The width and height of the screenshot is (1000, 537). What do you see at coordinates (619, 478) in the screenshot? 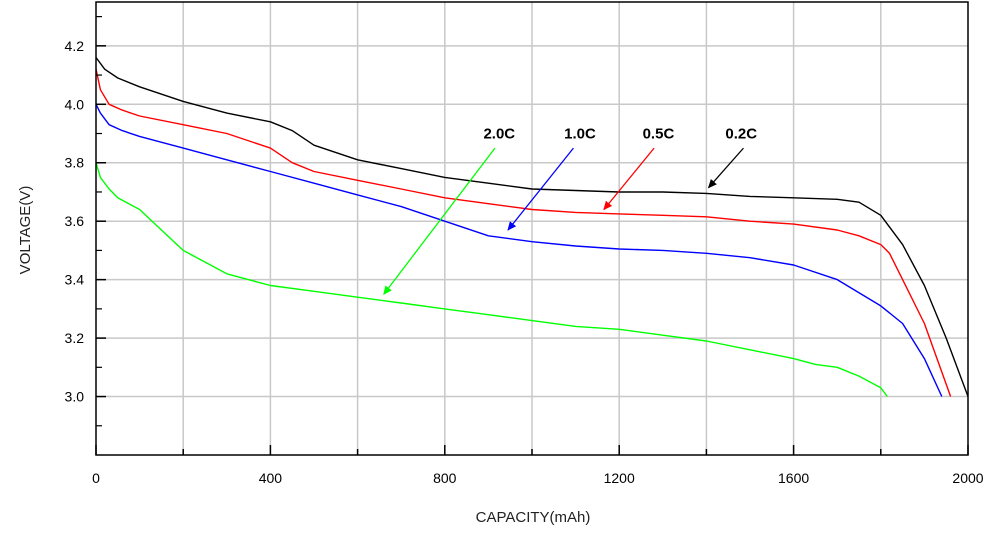
I see `x-tick-label: 1200` at bounding box center [619, 478].